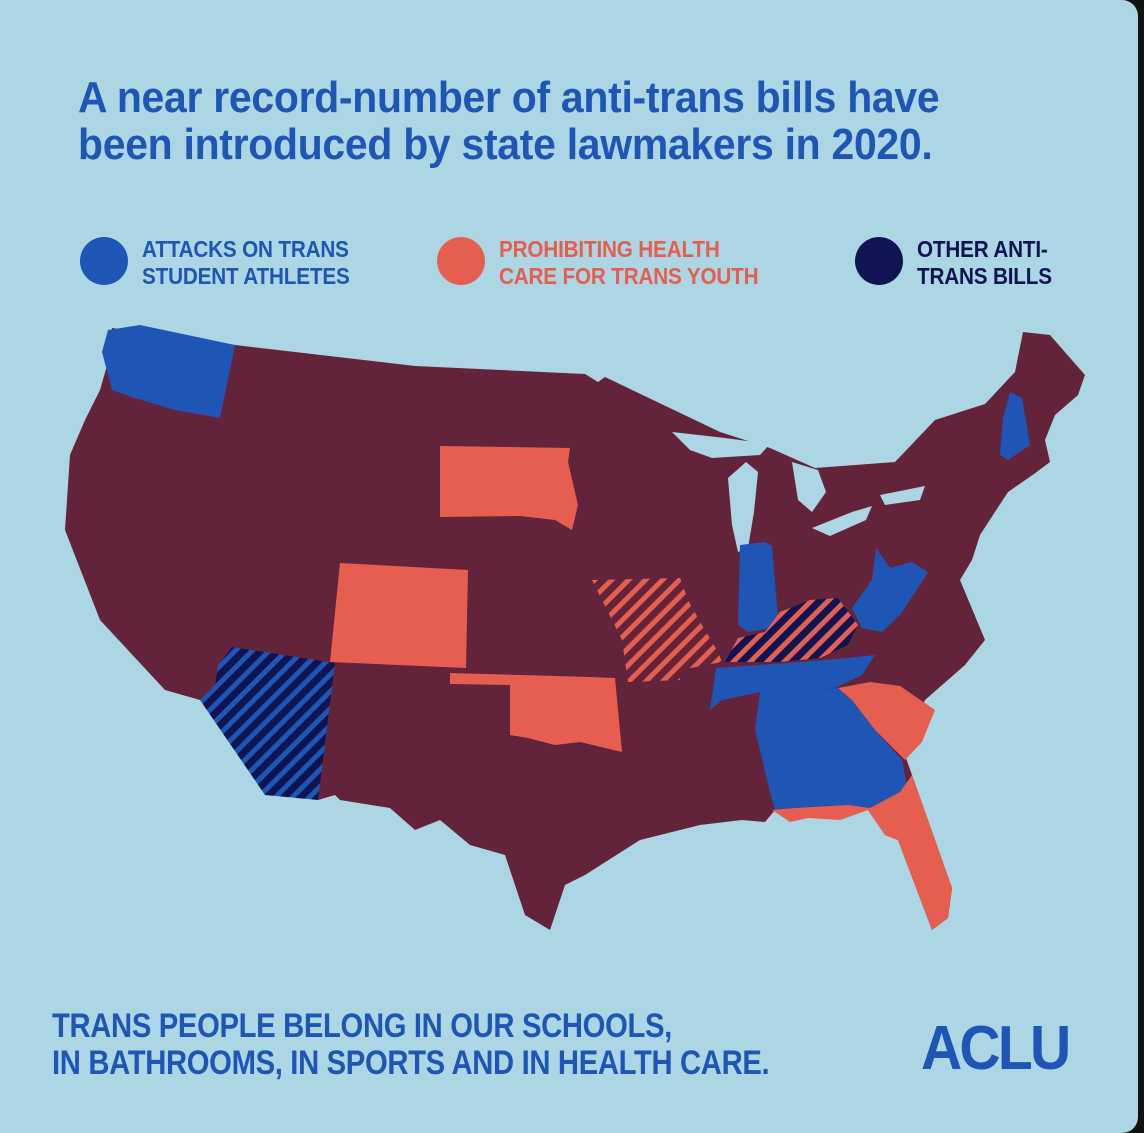  What do you see at coordinates (791, 630) in the screenshot?
I see `state-kentucky` at bounding box center [791, 630].